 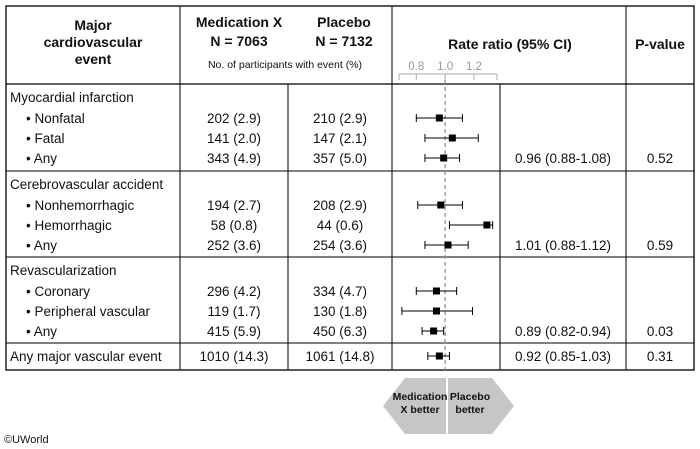 What do you see at coordinates (63, 270) in the screenshot?
I see `section-title: Revascularization` at bounding box center [63, 270].